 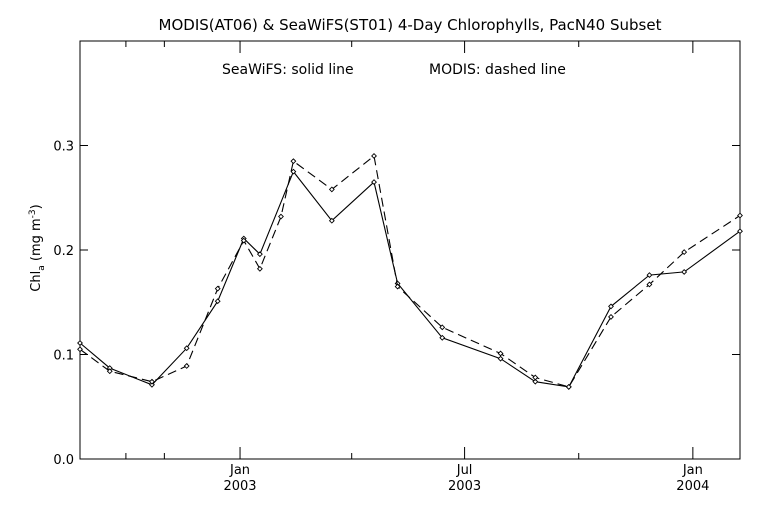 What do you see at coordinates (63, 147) in the screenshot?
I see `y-tick-label: 0.3` at bounding box center [63, 147].